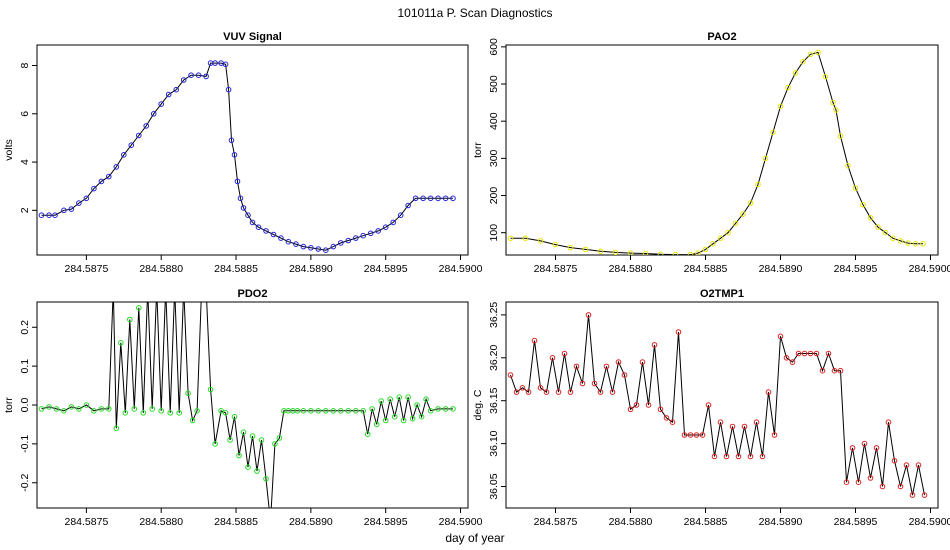  I want to click on y-tick-label: 36.10, so click(494, 443).